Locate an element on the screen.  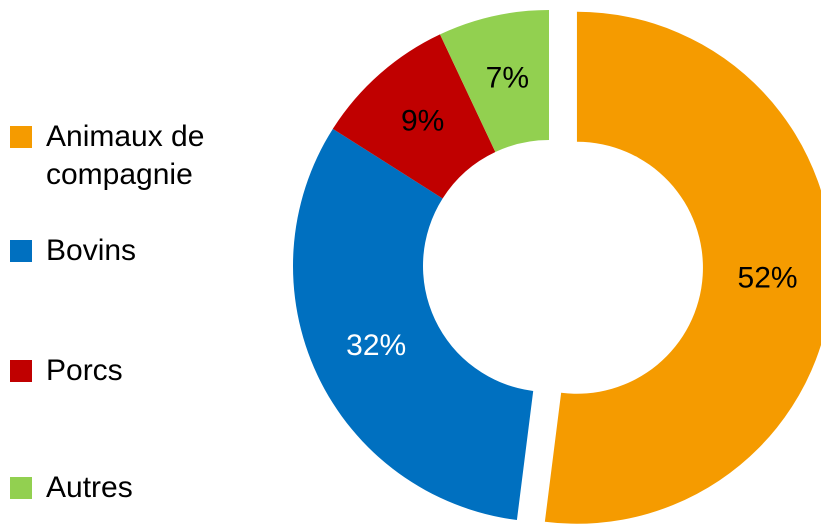
legend-item: Bovins is located at coordinates (125, 251).